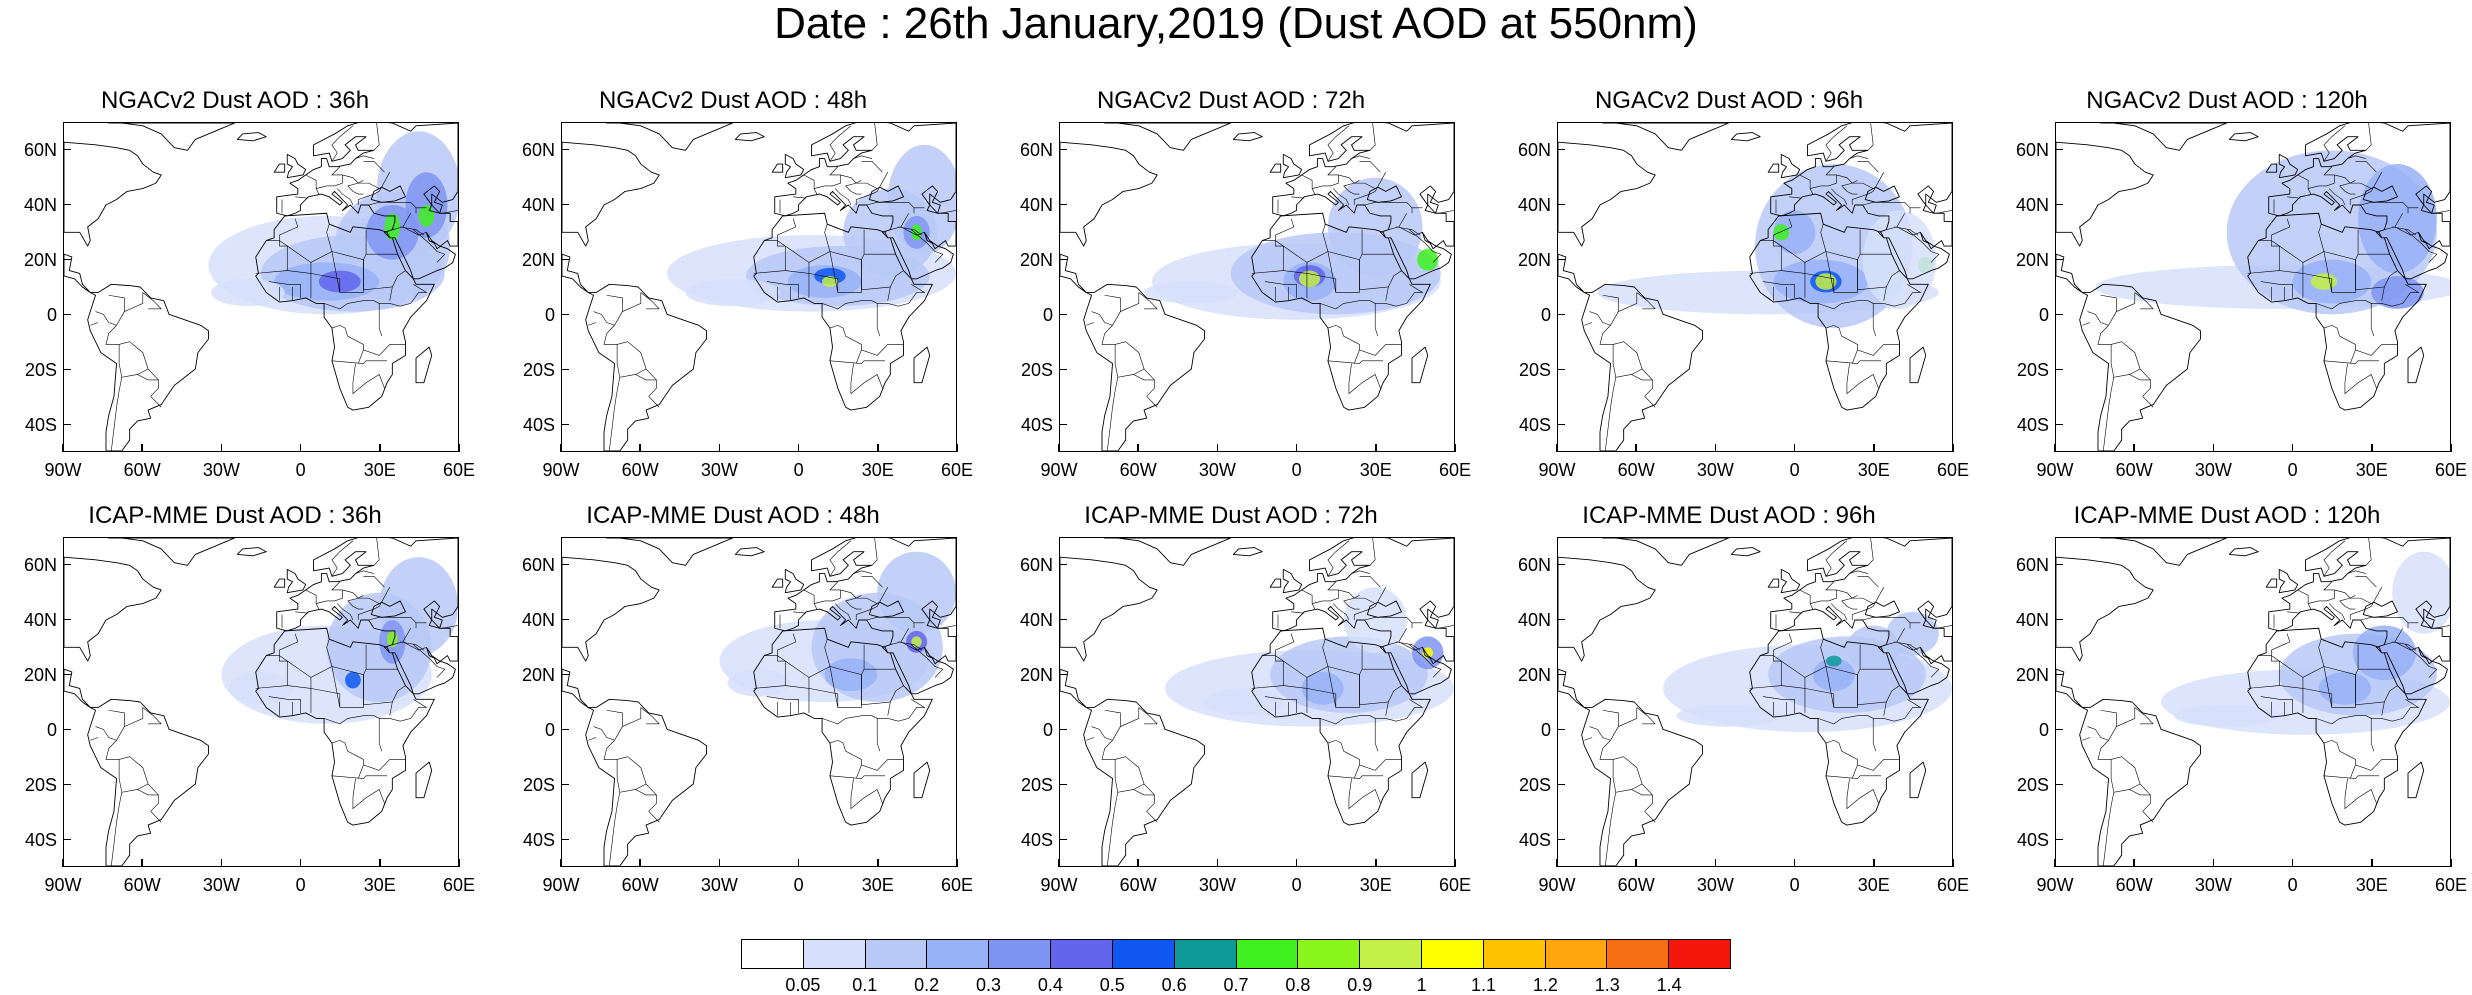 The width and height of the screenshot is (2472, 995). I want to click on lon-tick-label: 90W, so click(2055, 885).